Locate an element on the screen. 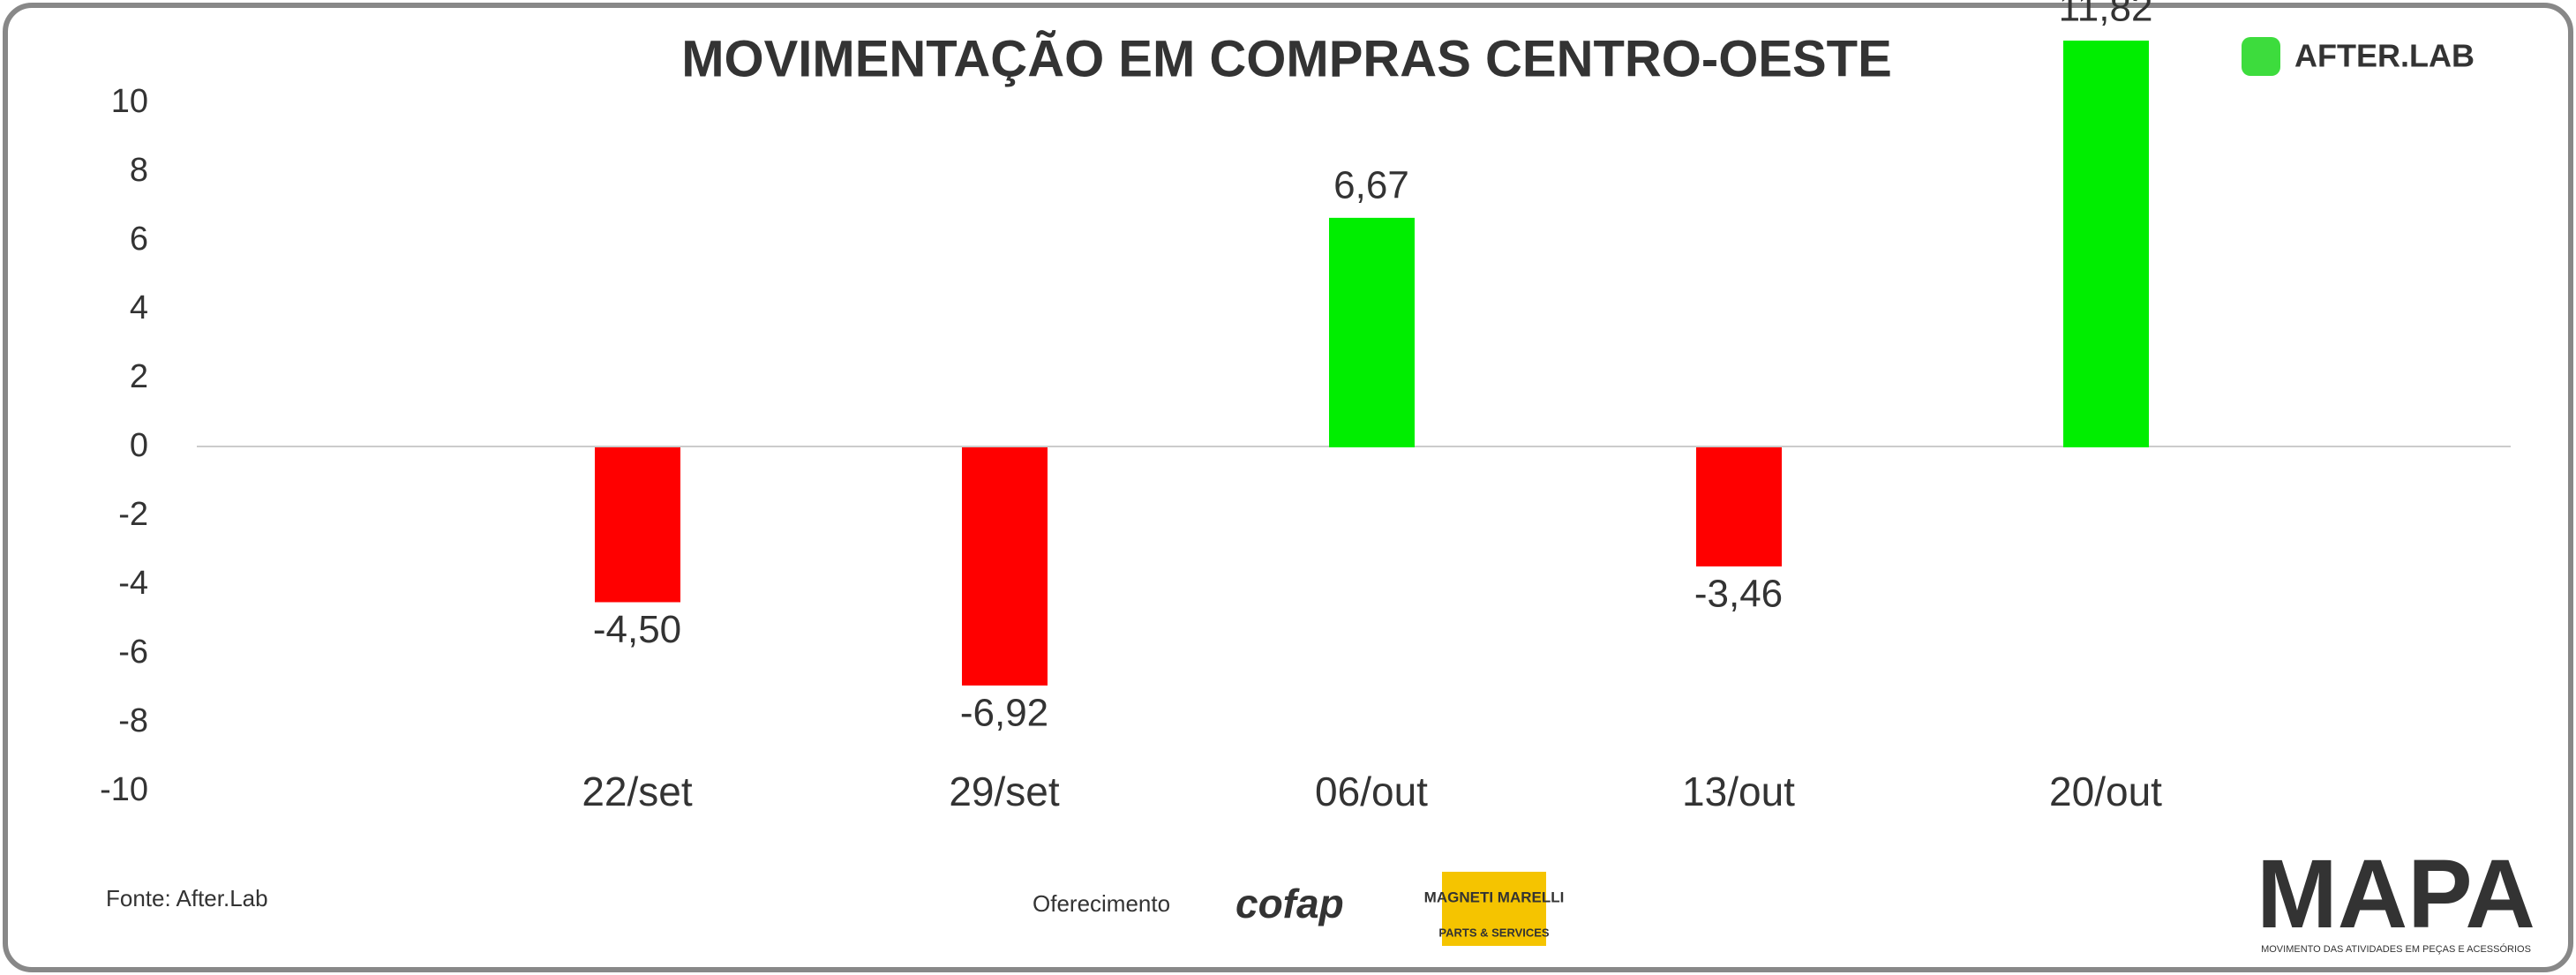 This screenshot has height=975, width=2576. data-label: 6,67 is located at coordinates (1371, 184).